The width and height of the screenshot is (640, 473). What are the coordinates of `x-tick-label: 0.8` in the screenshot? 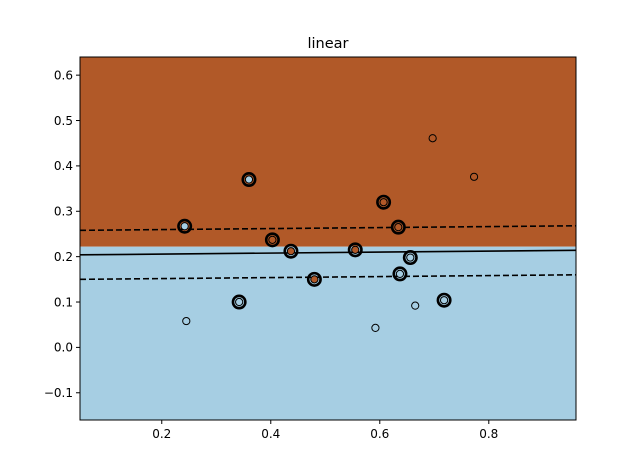 It's located at (488, 434).